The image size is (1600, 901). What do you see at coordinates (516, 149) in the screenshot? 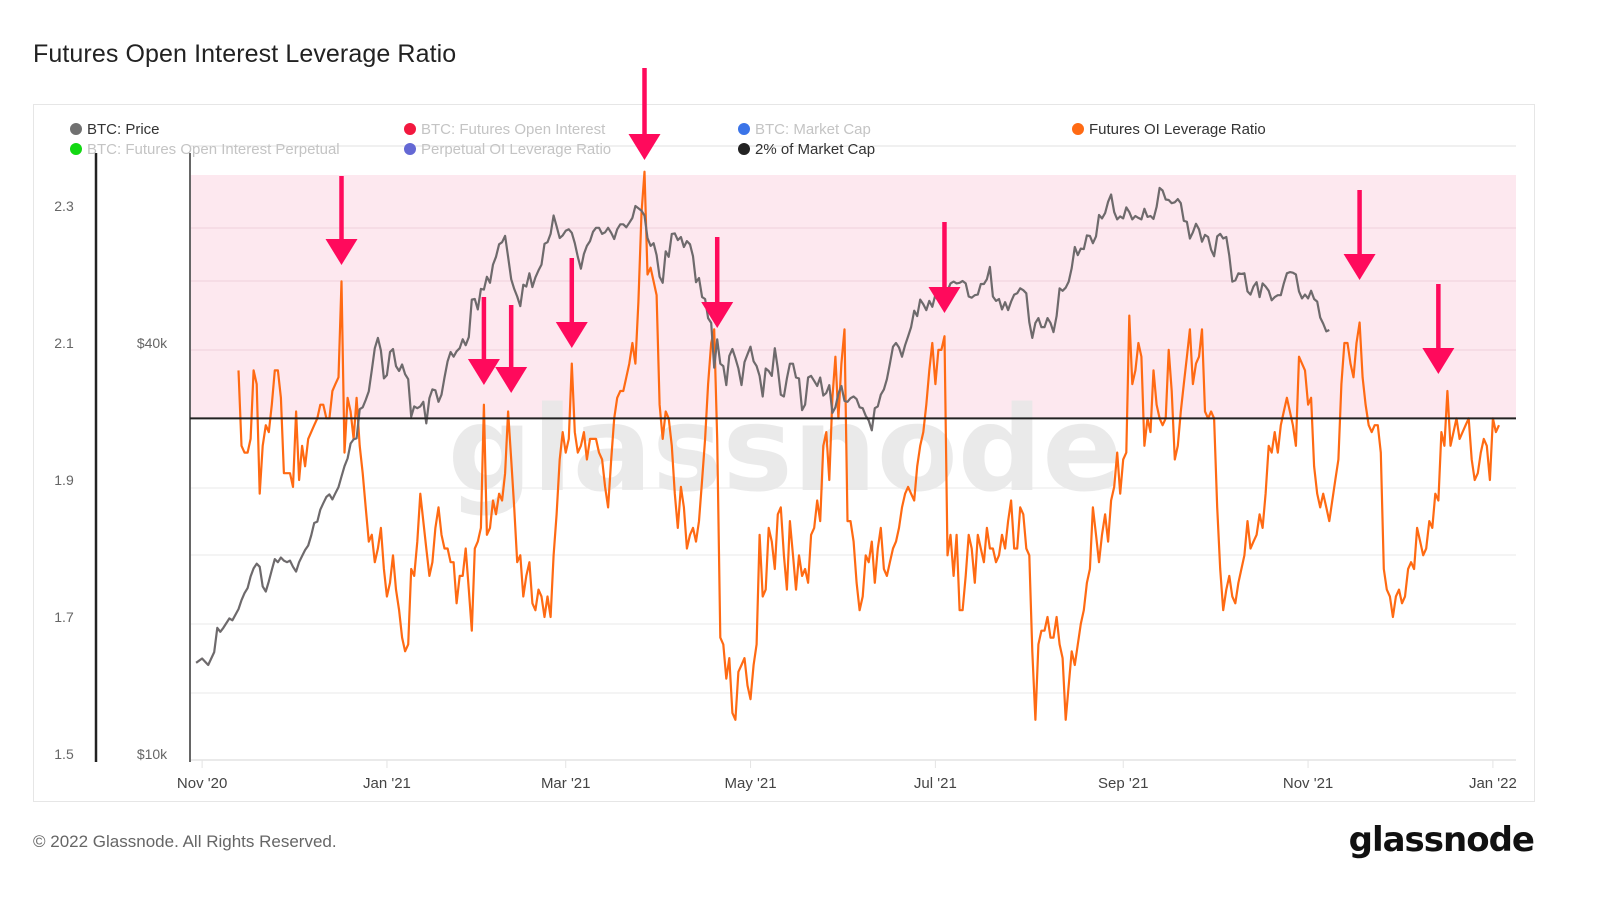
I see `legend-item-label: Perpetual OI Leverage Ratio` at bounding box center [516, 149].